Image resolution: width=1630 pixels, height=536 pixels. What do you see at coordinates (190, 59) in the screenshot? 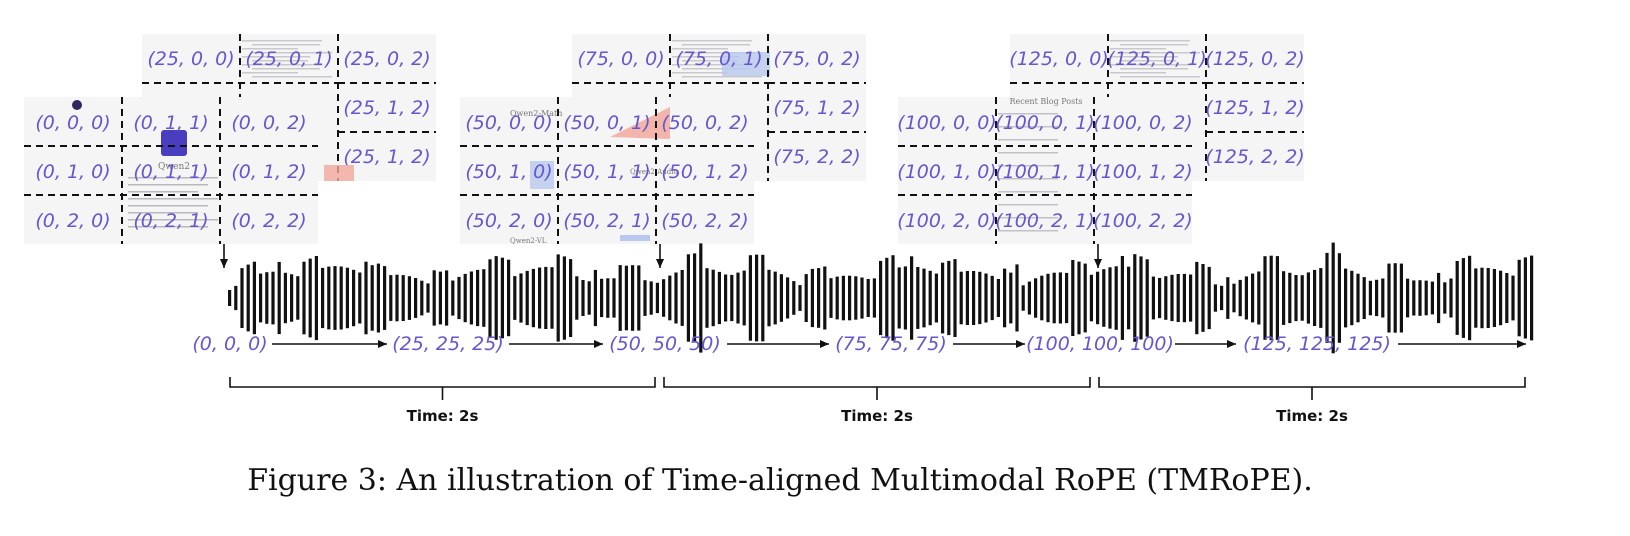
I see `position-label: (25, 0, 0)` at bounding box center [190, 59].